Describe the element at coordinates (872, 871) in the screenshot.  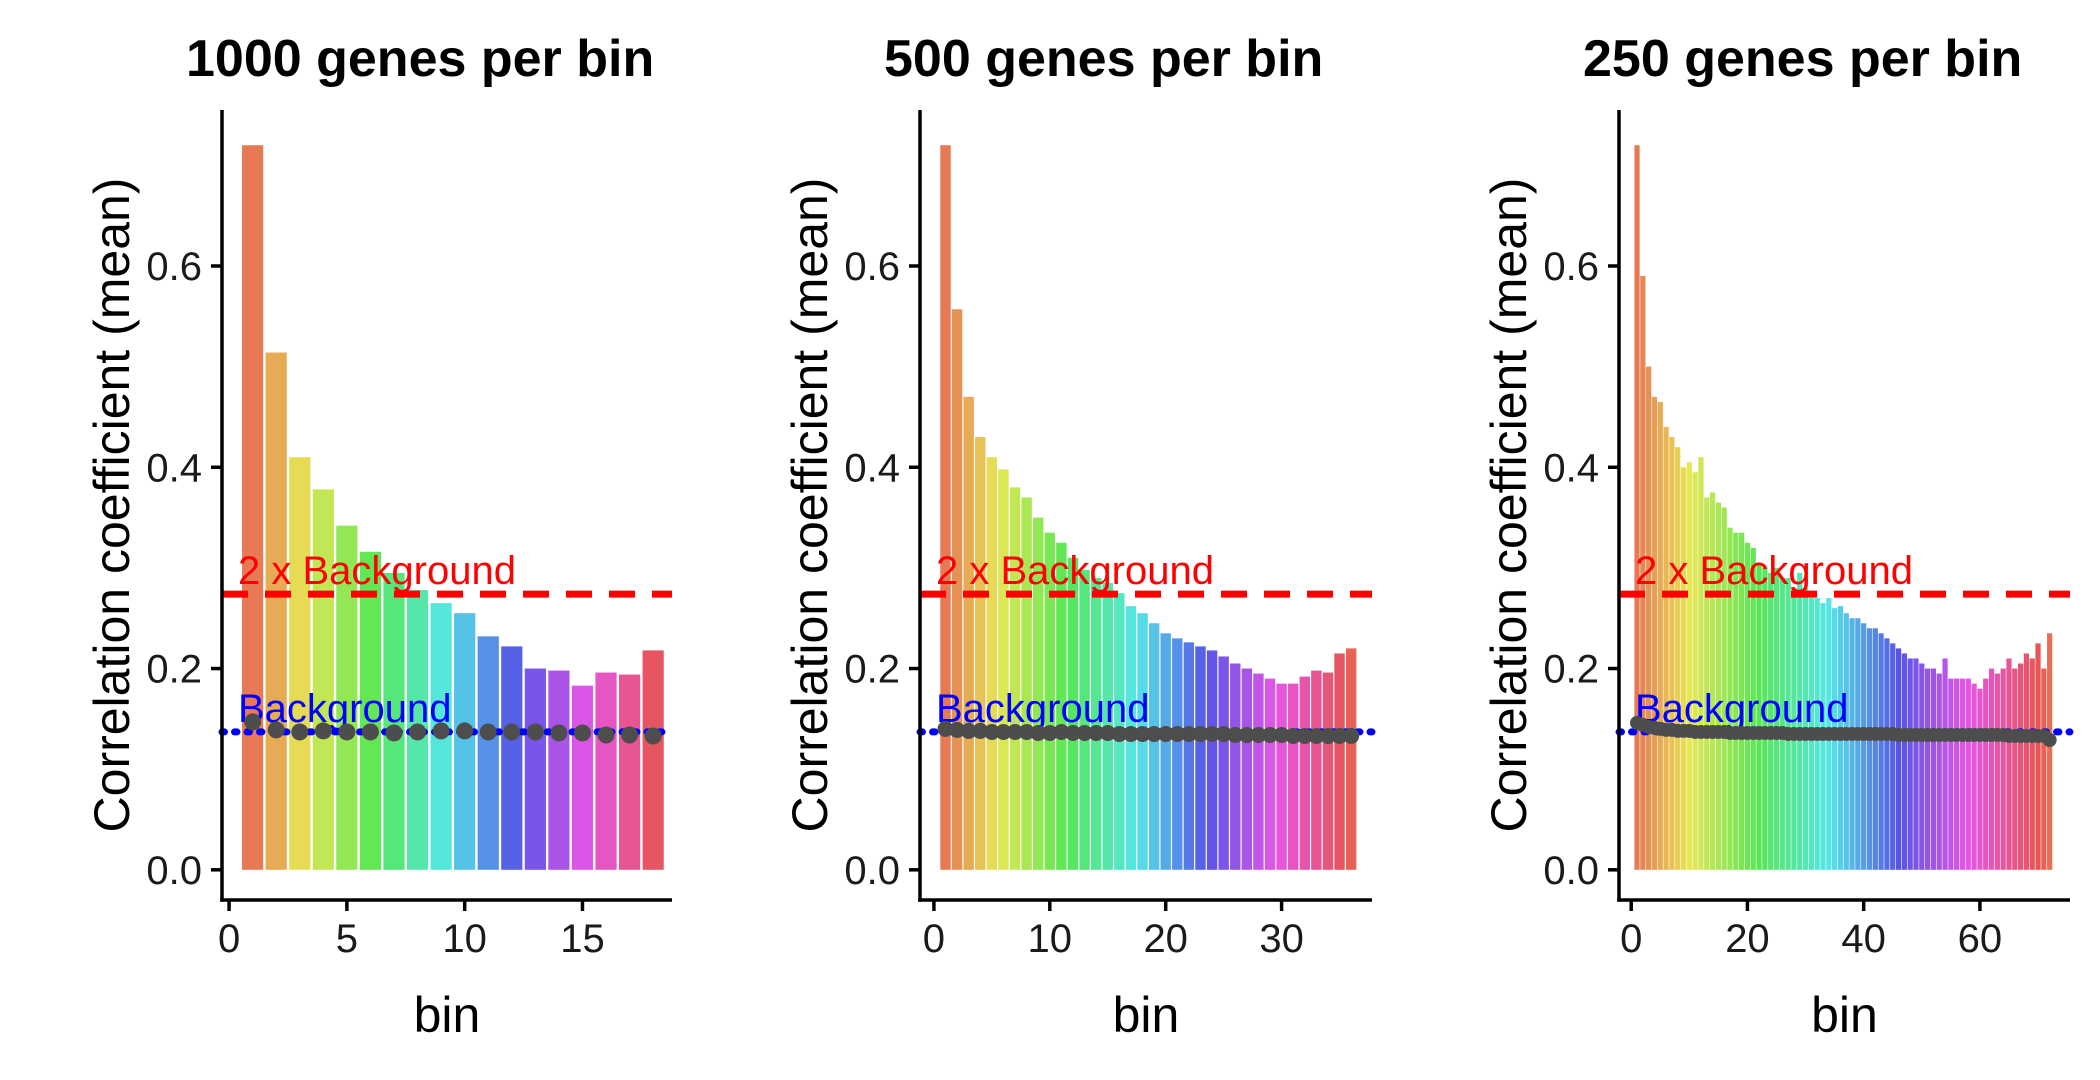
I see `y-tick-label: 0.0` at that location.